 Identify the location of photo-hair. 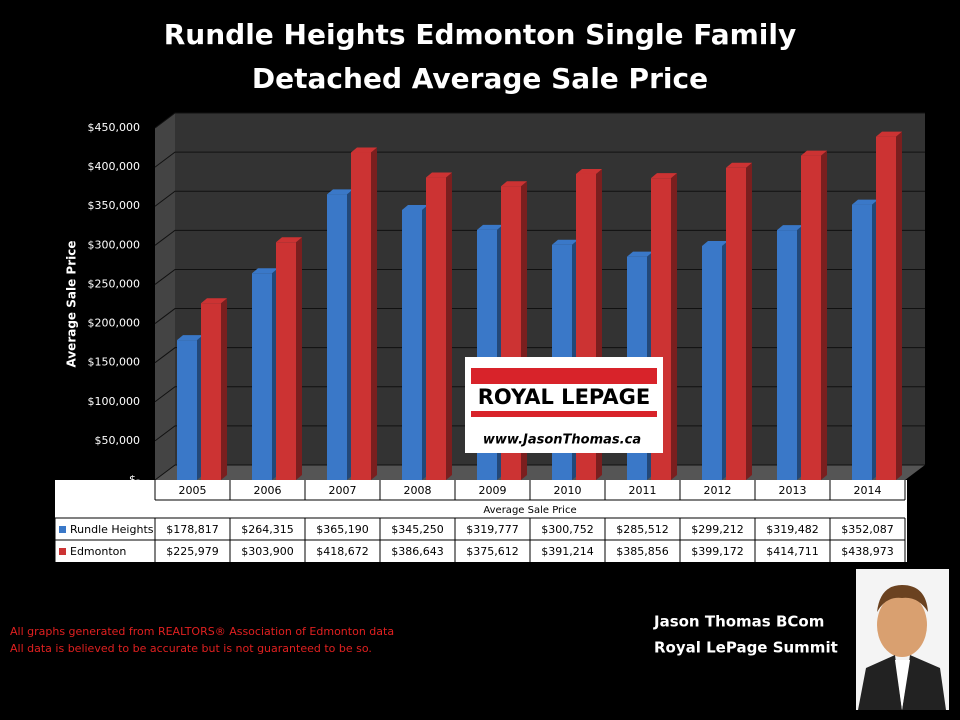
(902, 598).